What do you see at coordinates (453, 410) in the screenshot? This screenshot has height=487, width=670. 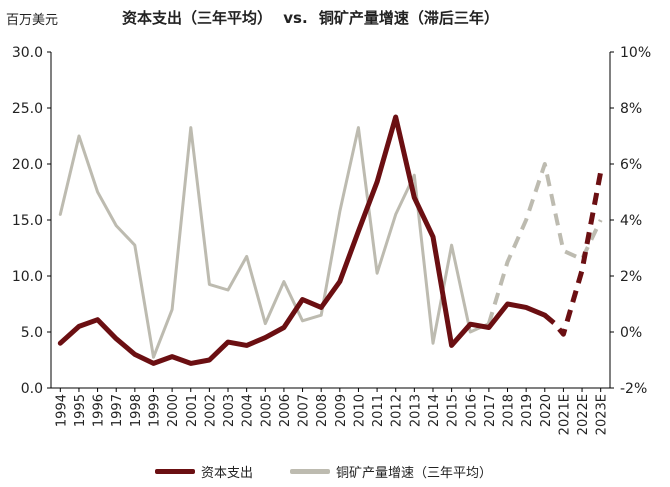 I see `x-tick-label: 2015` at bounding box center [453, 410].